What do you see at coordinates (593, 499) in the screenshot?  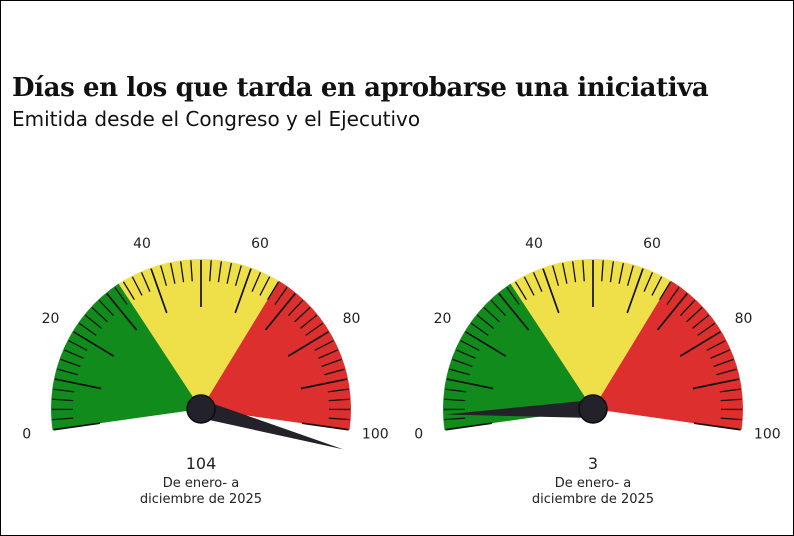 I see `gauge-1-caption-line2: diciembre de 2025` at bounding box center [593, 499].